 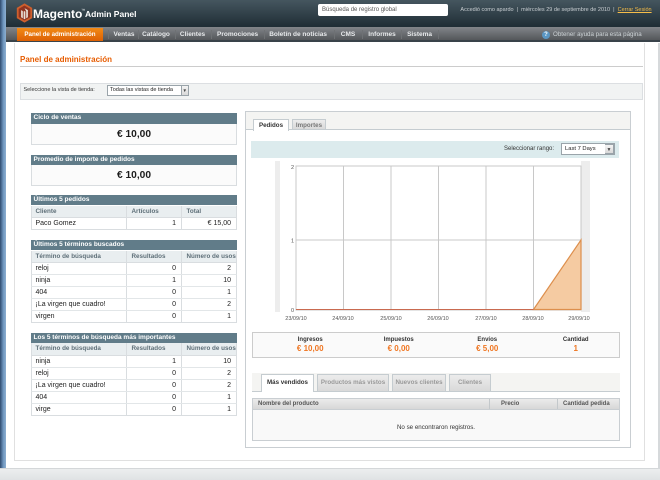 What do you see at coordinates (437, 319) in the screenshot?
I see `svg-text: 26/09/10` at bounding box center [437, 319].